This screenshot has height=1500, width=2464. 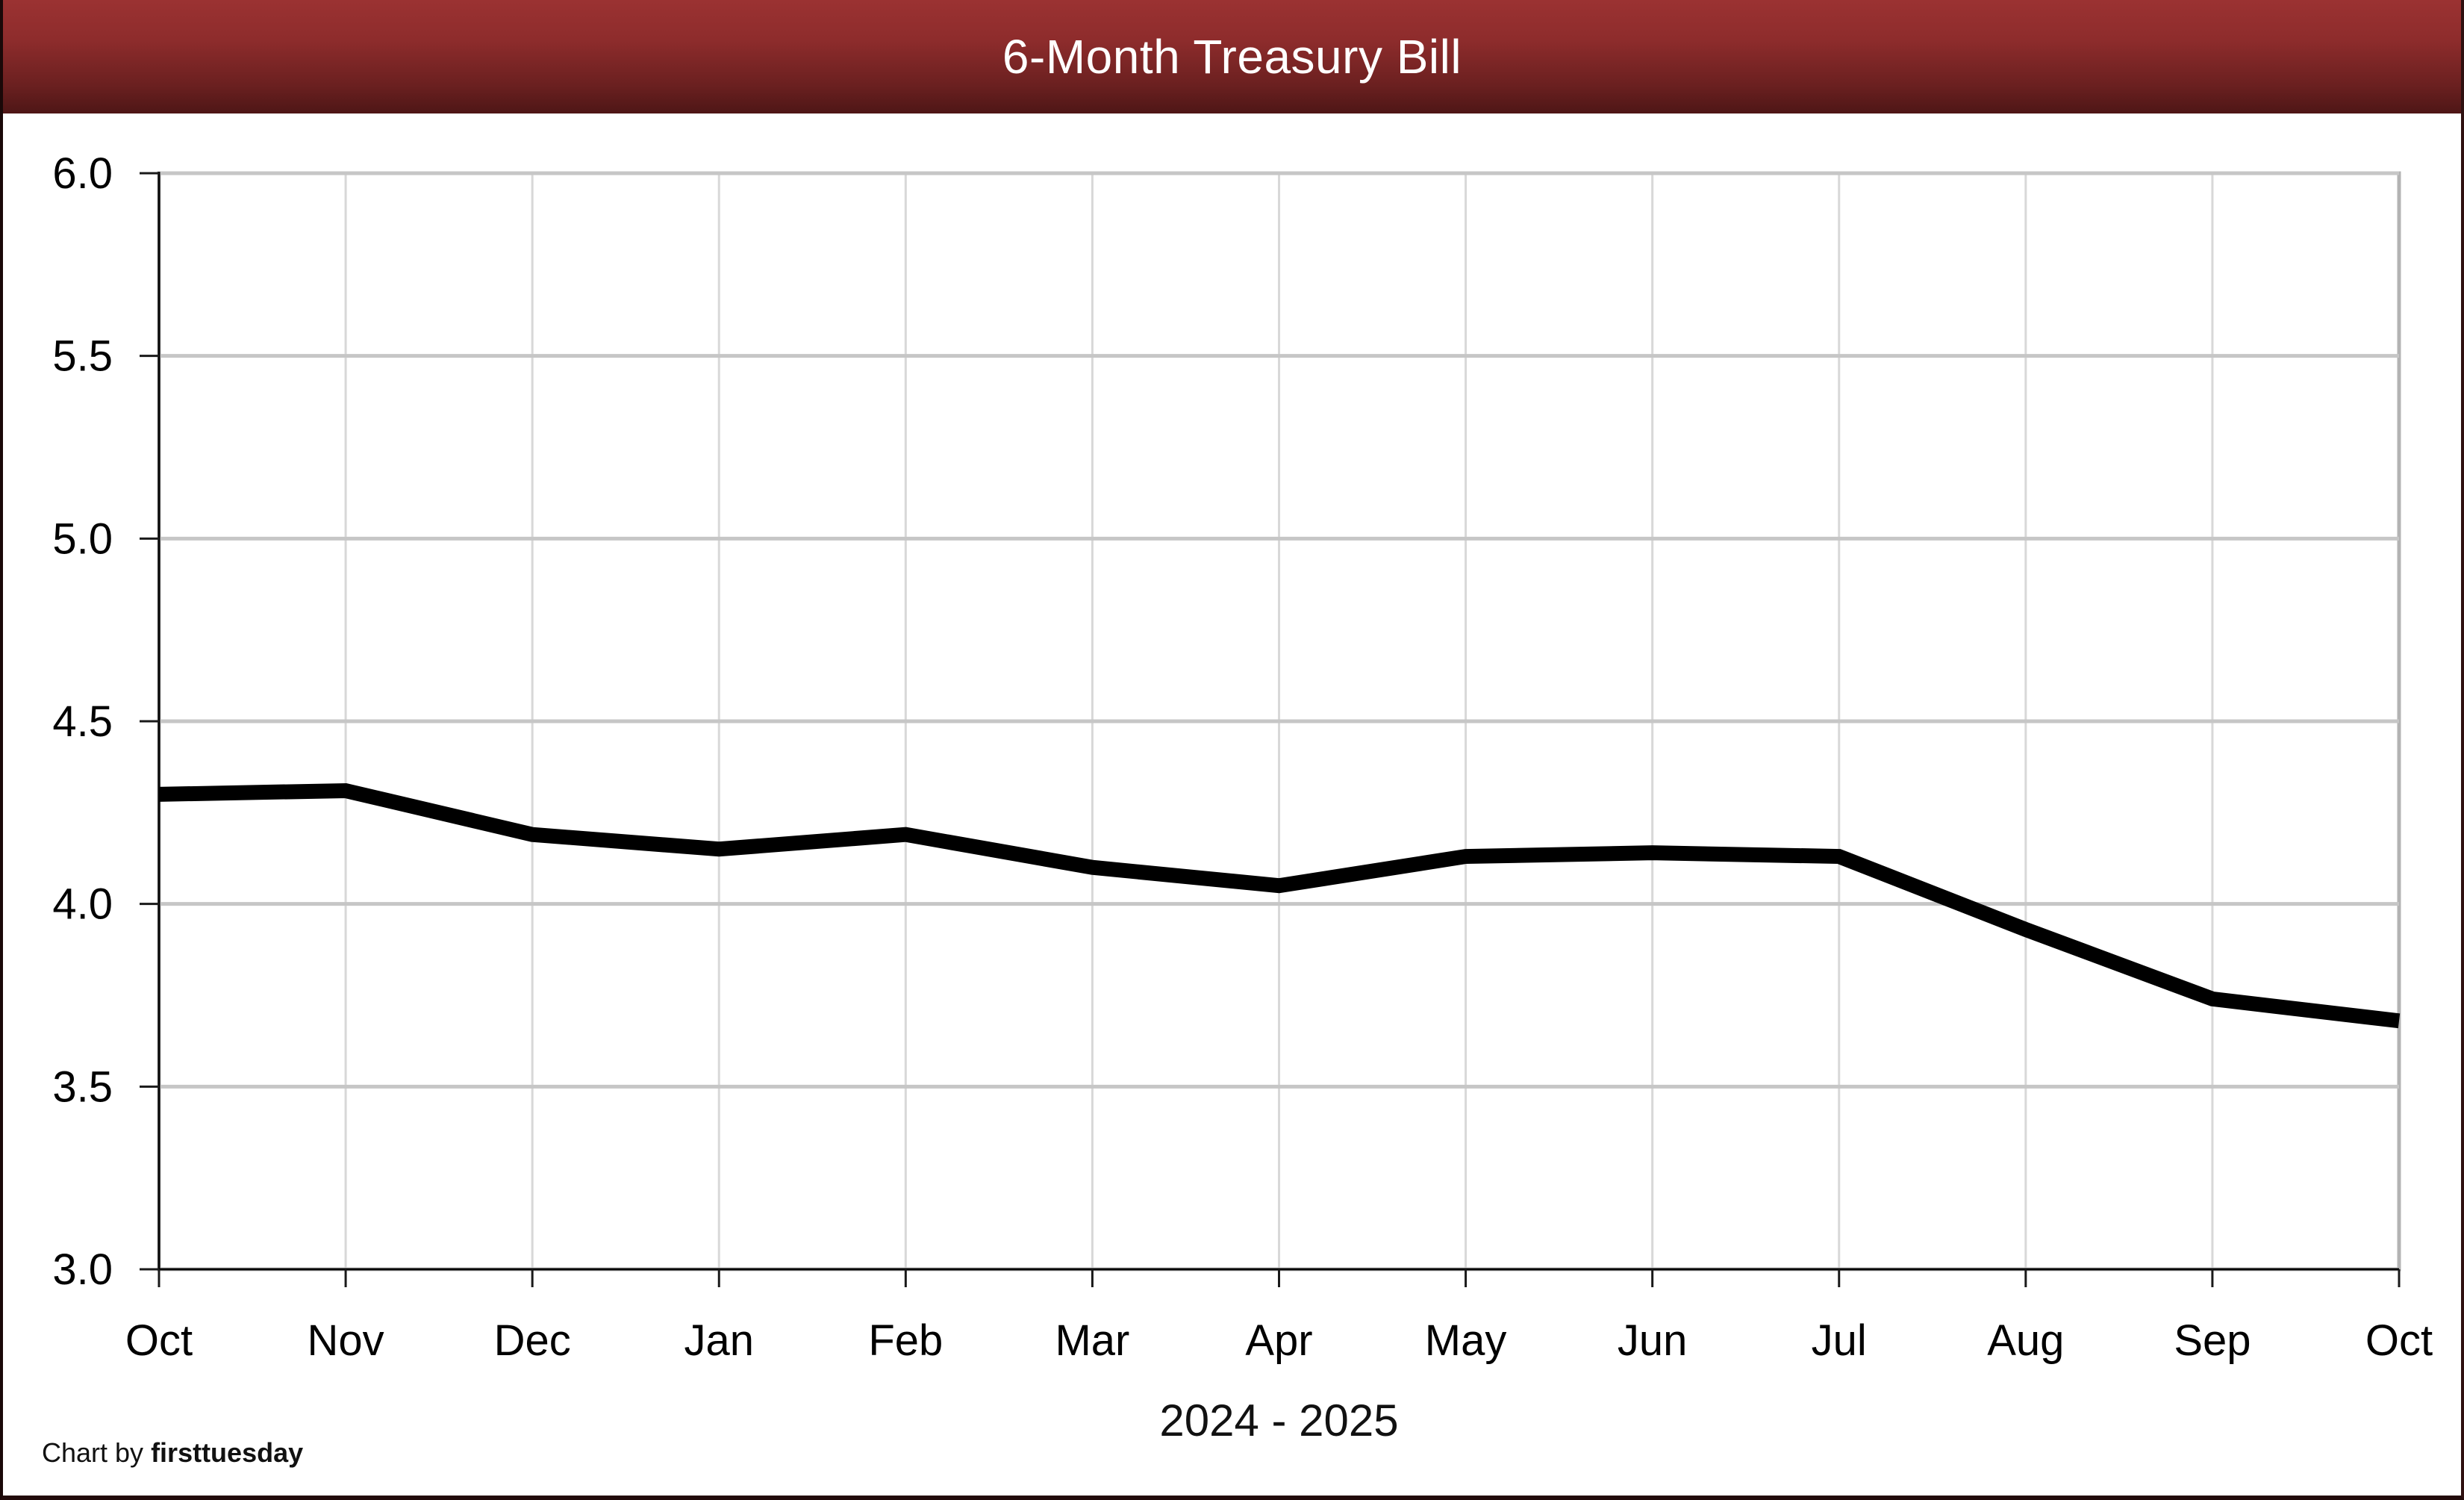 I want to click on chart-title: 6-Month Treasury Bill, so click(x=1232, y=57).